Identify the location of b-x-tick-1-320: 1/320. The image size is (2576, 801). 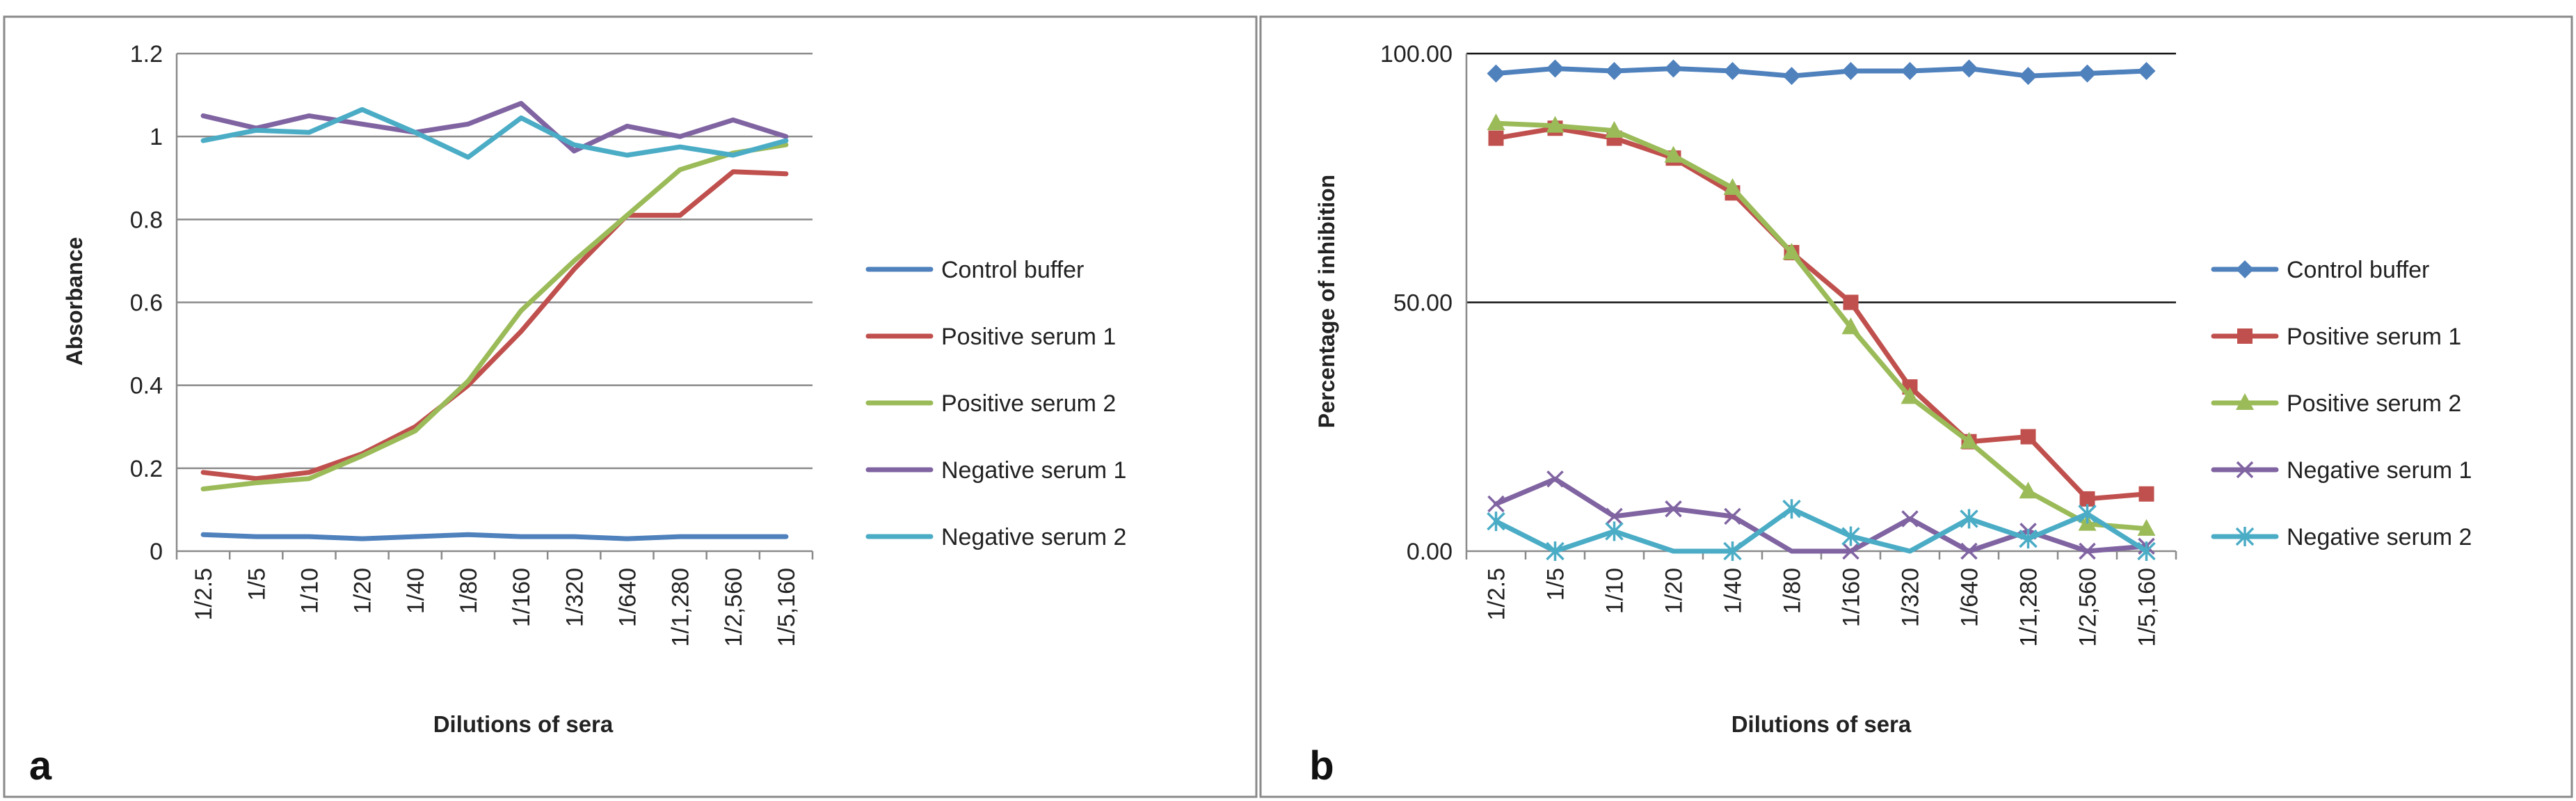
(1911, 597).